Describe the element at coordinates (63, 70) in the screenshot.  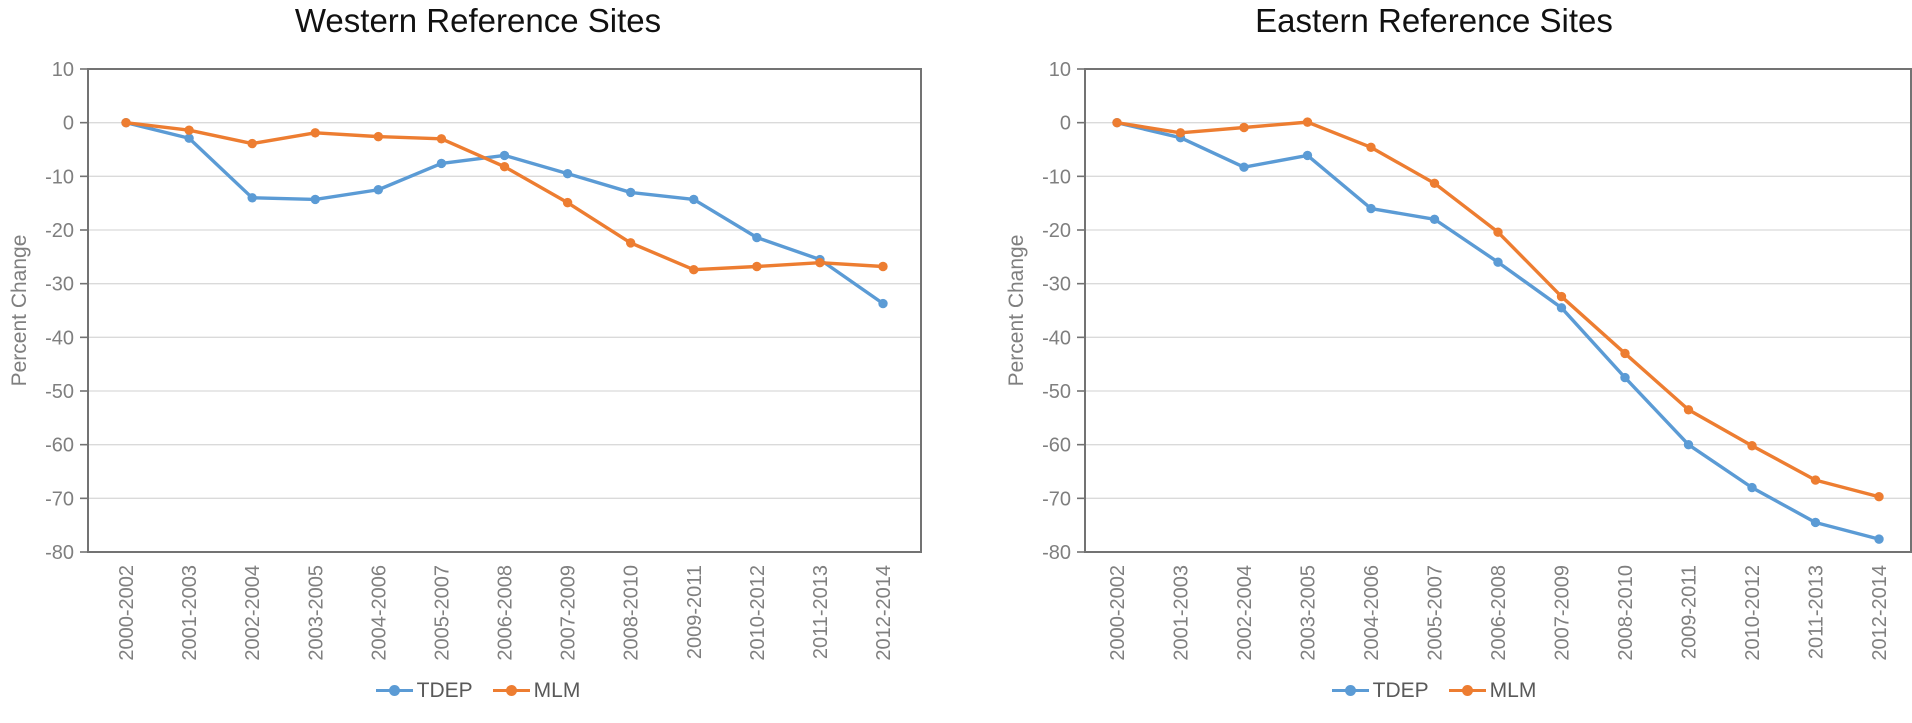
I see `y-tick-label: 10` at that location.